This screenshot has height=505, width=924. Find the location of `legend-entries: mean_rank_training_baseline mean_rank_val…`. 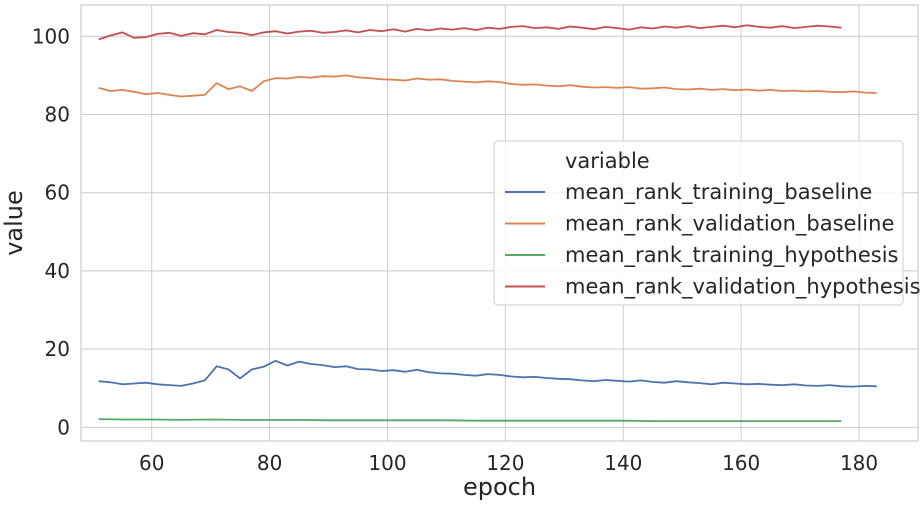

legend-entries: mean_rank_training_baseline mean_rank_val… is located at coordinates (713, 240).